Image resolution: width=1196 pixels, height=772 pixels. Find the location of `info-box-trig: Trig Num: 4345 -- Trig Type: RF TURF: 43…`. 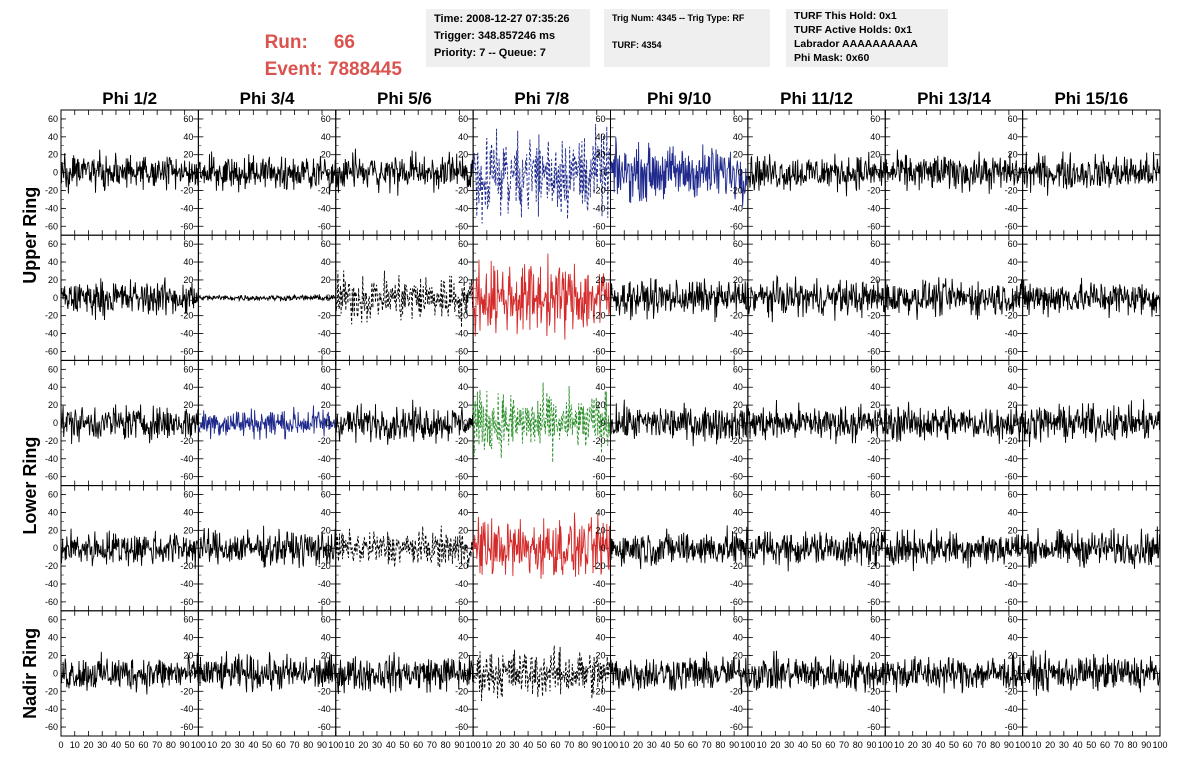

info-box-trig: Trig Num: 4345 -- Trig Type: RF TURF: 43… is located at coordinates (687, 38).